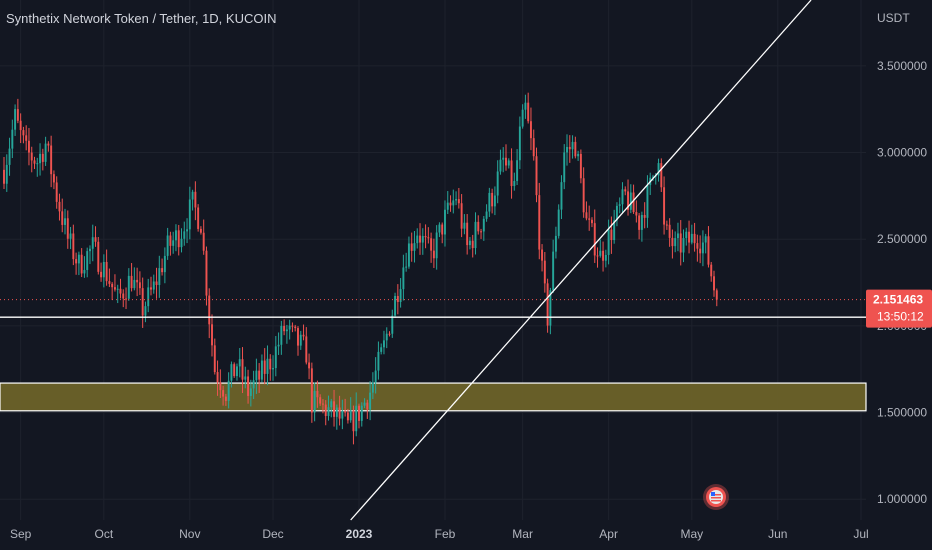  Describe the element at coordinates (777, 534) in the screenshot. I see `x-tick-label: Jun` at that location.